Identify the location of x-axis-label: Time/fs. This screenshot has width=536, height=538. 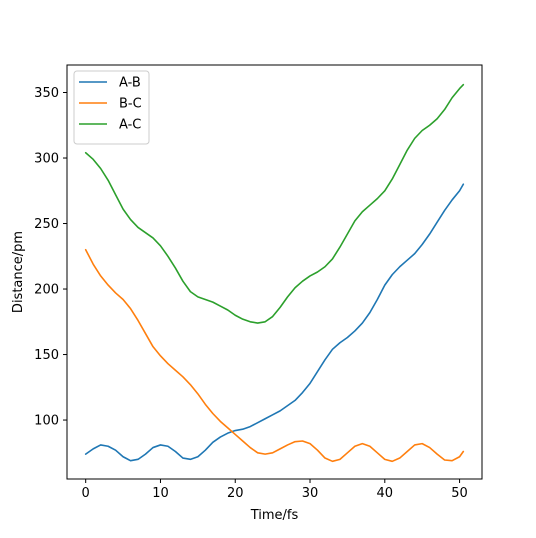
(274, 515).